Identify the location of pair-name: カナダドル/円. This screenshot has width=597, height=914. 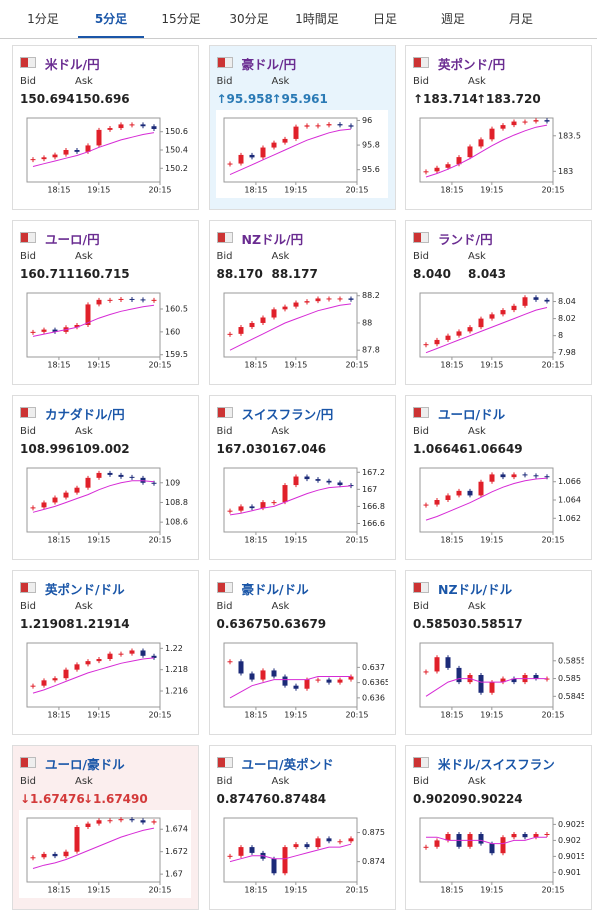
(85, 414).